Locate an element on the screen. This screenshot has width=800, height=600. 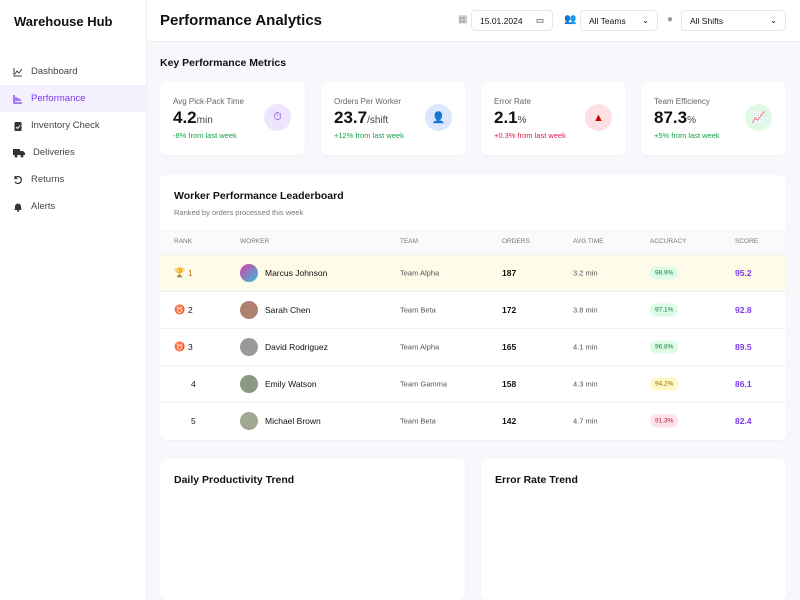
stopwatch-icon: ⏱ is located at coordinates (277, 117).